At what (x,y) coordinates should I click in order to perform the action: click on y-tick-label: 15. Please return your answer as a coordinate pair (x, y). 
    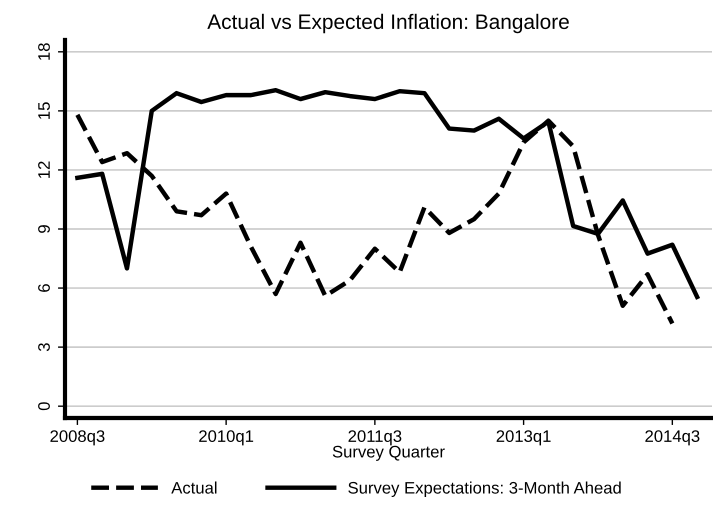
    Looking at the image, I should click on (44, 110).